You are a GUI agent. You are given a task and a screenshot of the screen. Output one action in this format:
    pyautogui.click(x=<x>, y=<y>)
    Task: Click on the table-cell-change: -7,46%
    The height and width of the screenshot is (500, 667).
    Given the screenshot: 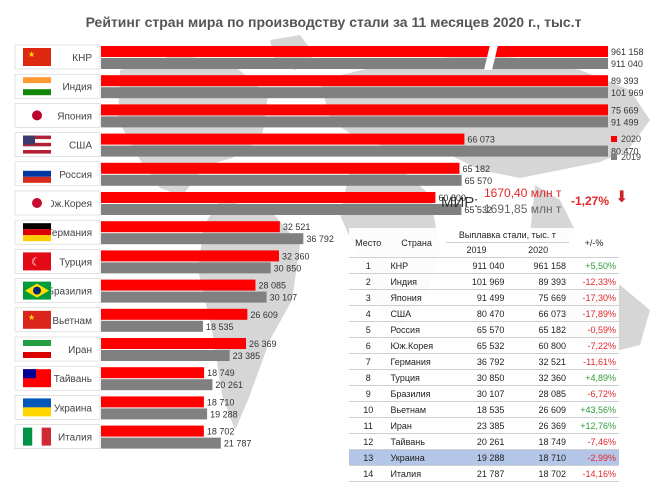 What is the action you would take?
    pyautogui.click(x=593, y=441)
    